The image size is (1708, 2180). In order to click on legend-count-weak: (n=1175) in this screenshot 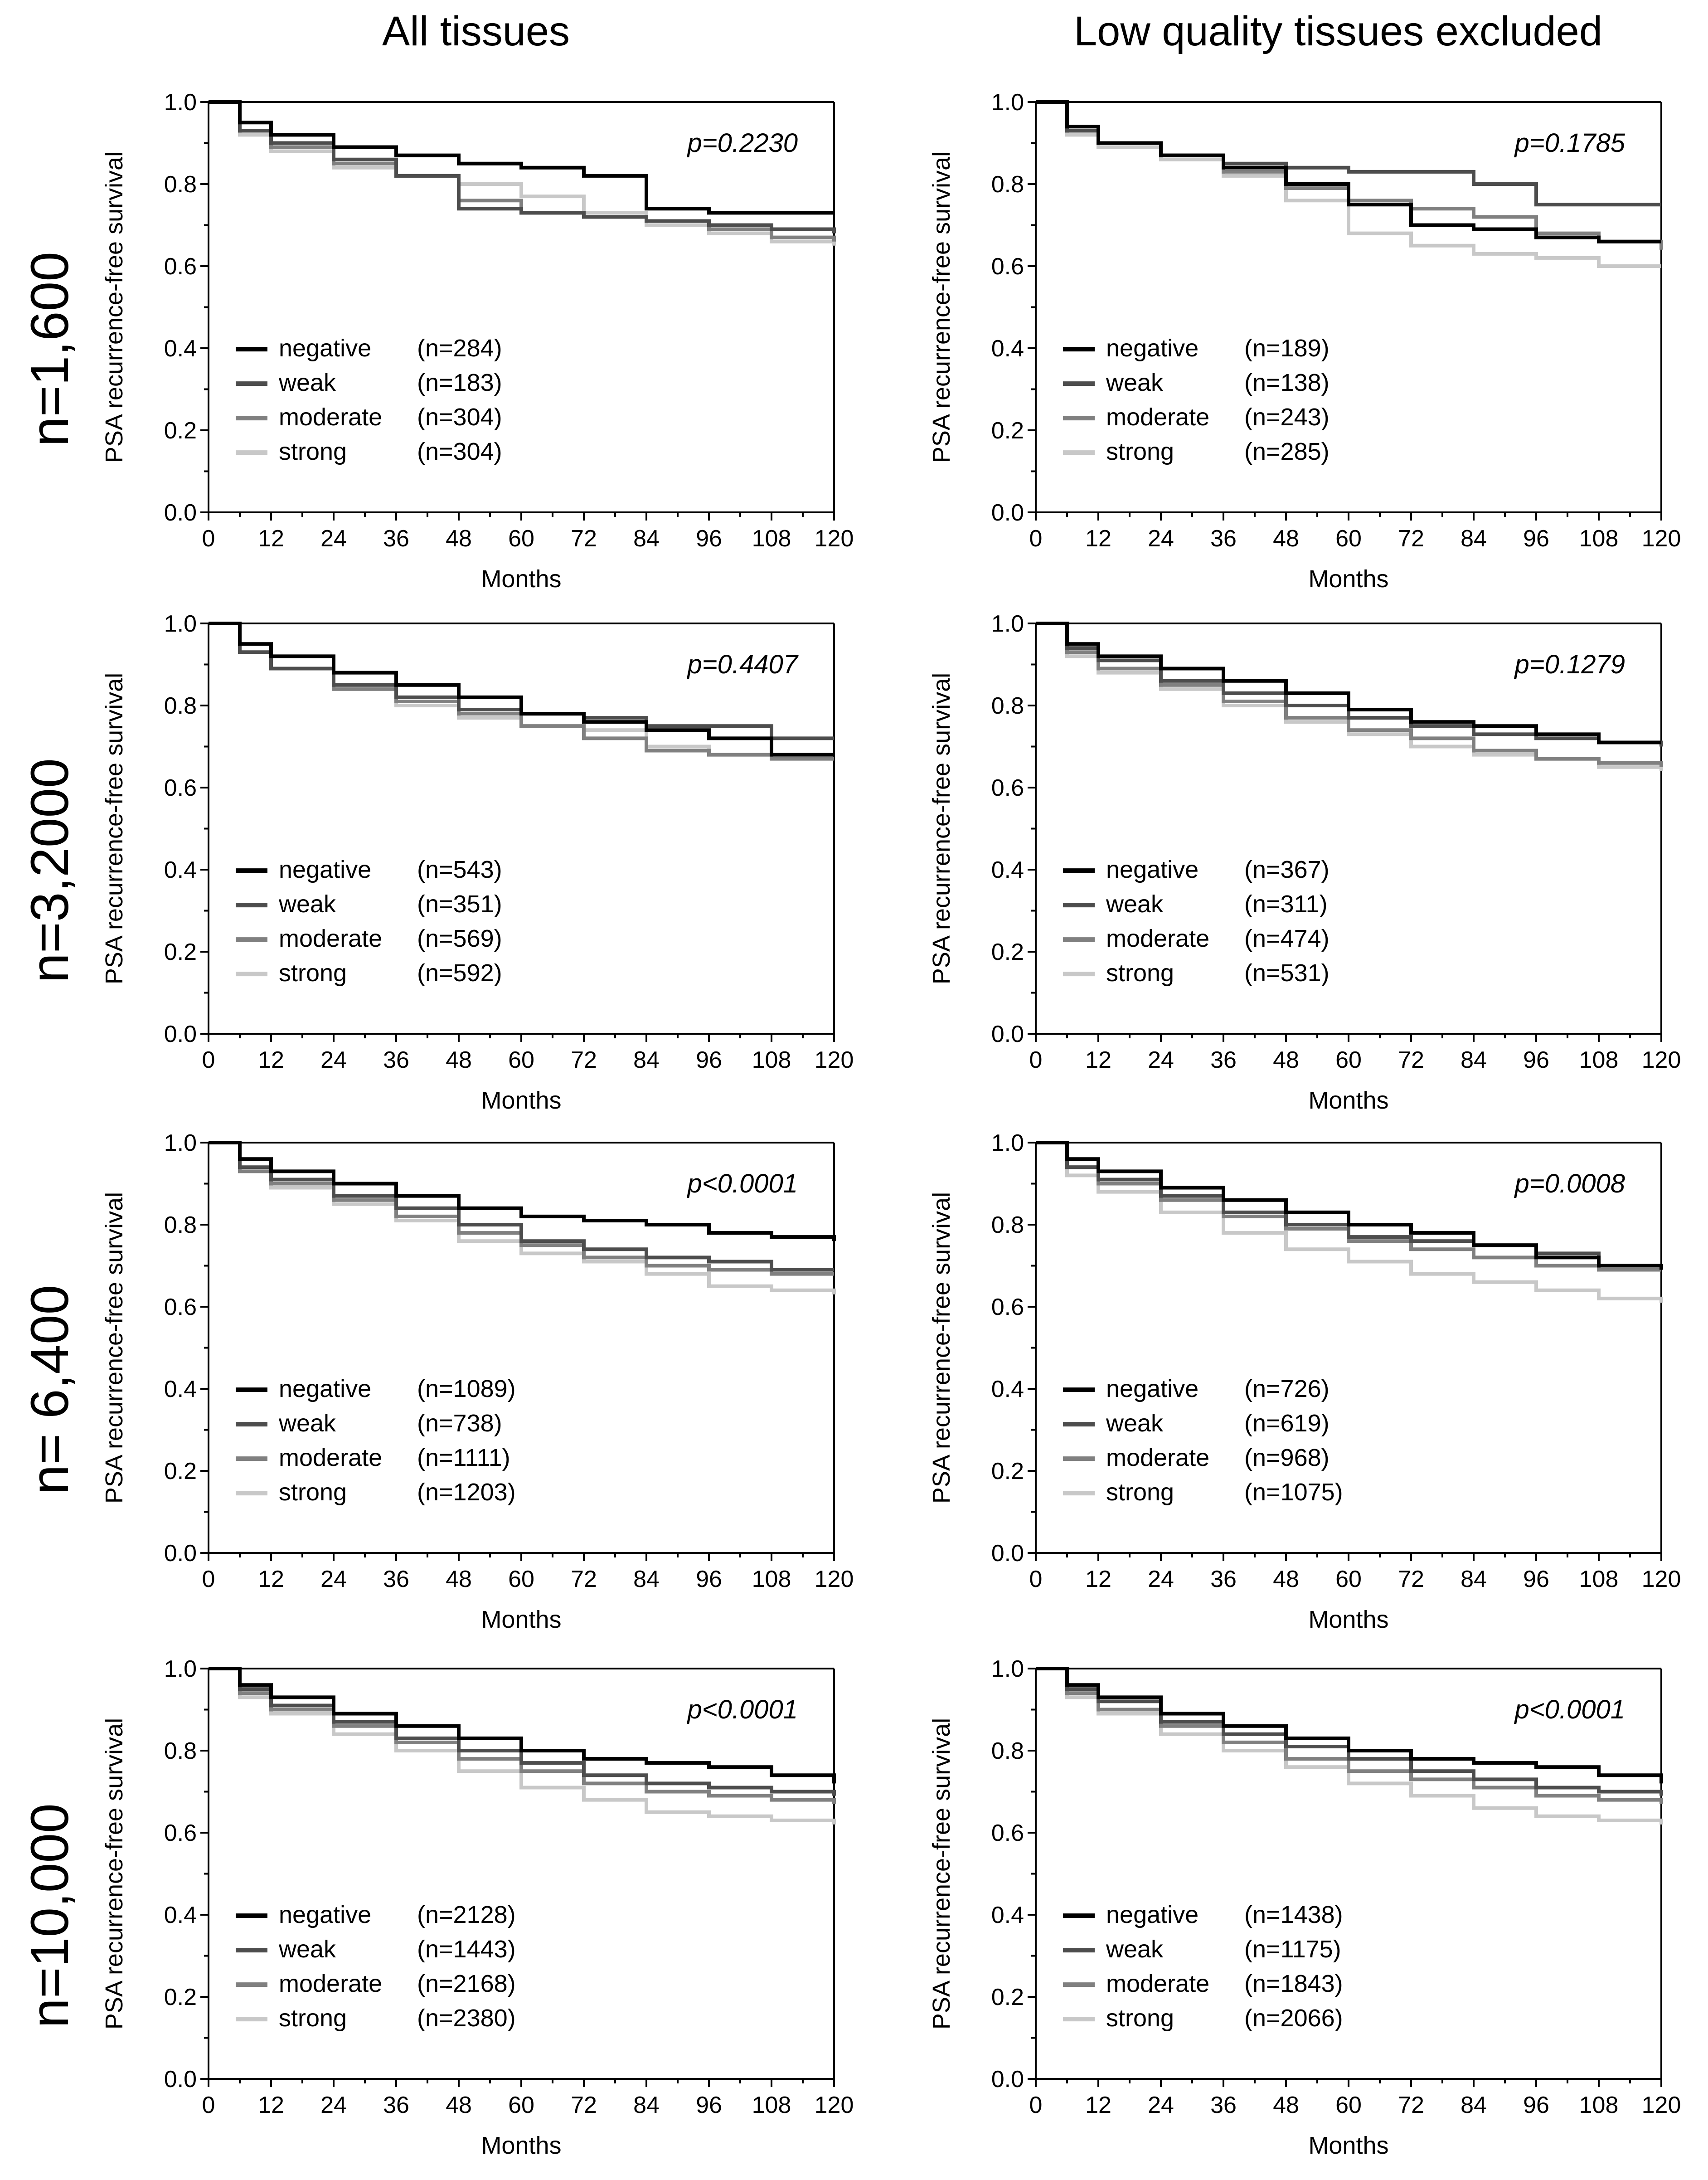, I will do `click(1292, 1949)`.